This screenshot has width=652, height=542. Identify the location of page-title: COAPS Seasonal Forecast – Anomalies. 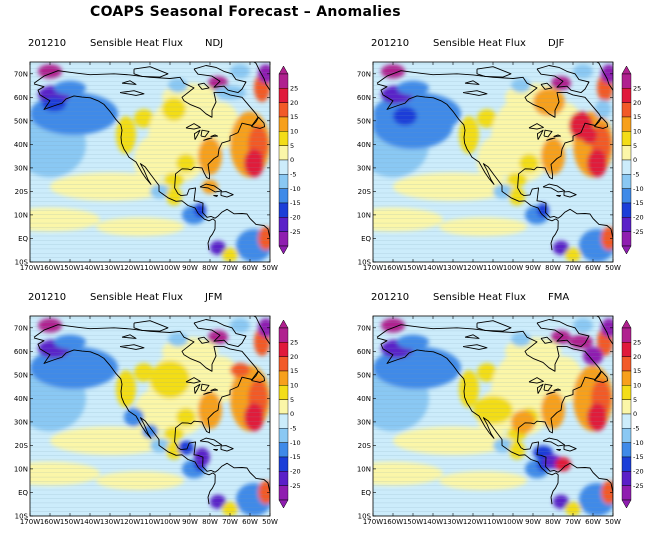
(245, 12).